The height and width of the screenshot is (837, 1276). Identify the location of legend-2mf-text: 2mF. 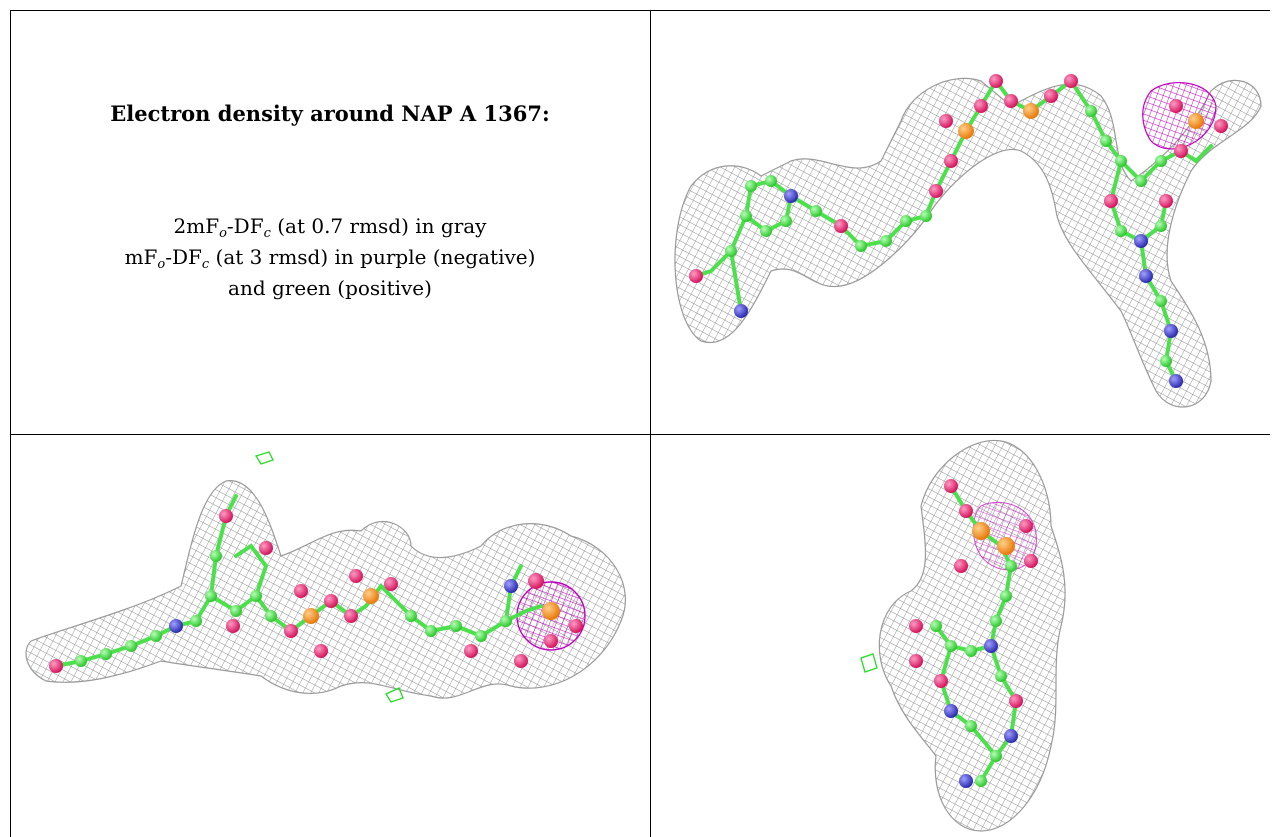
(196, 226).